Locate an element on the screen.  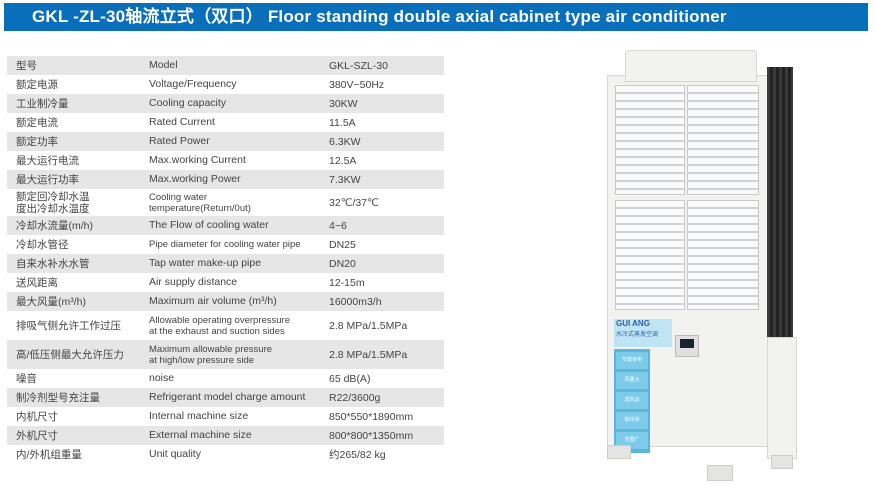
spec-name-en: Cooling water temperature(Return/0ut) is located at coordinates (200, 202).